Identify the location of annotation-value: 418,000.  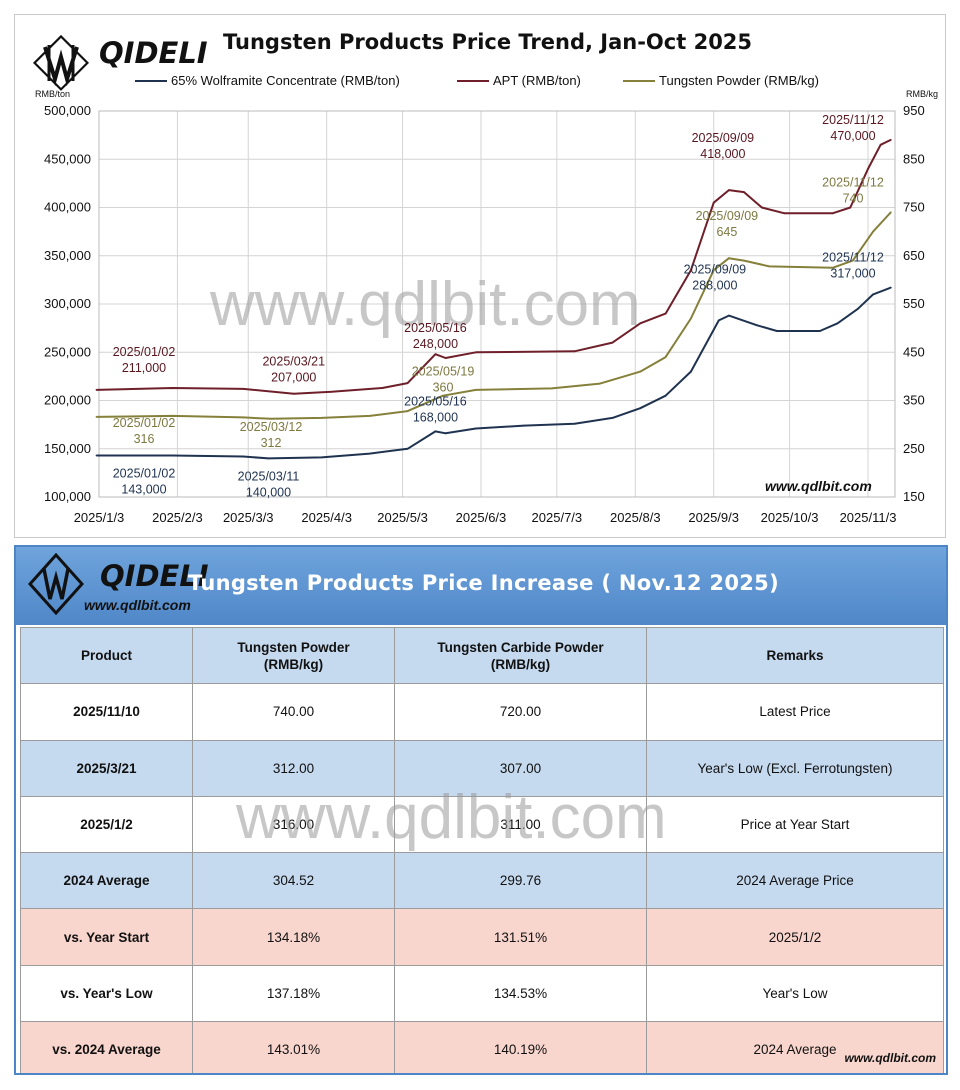
(722, 154).